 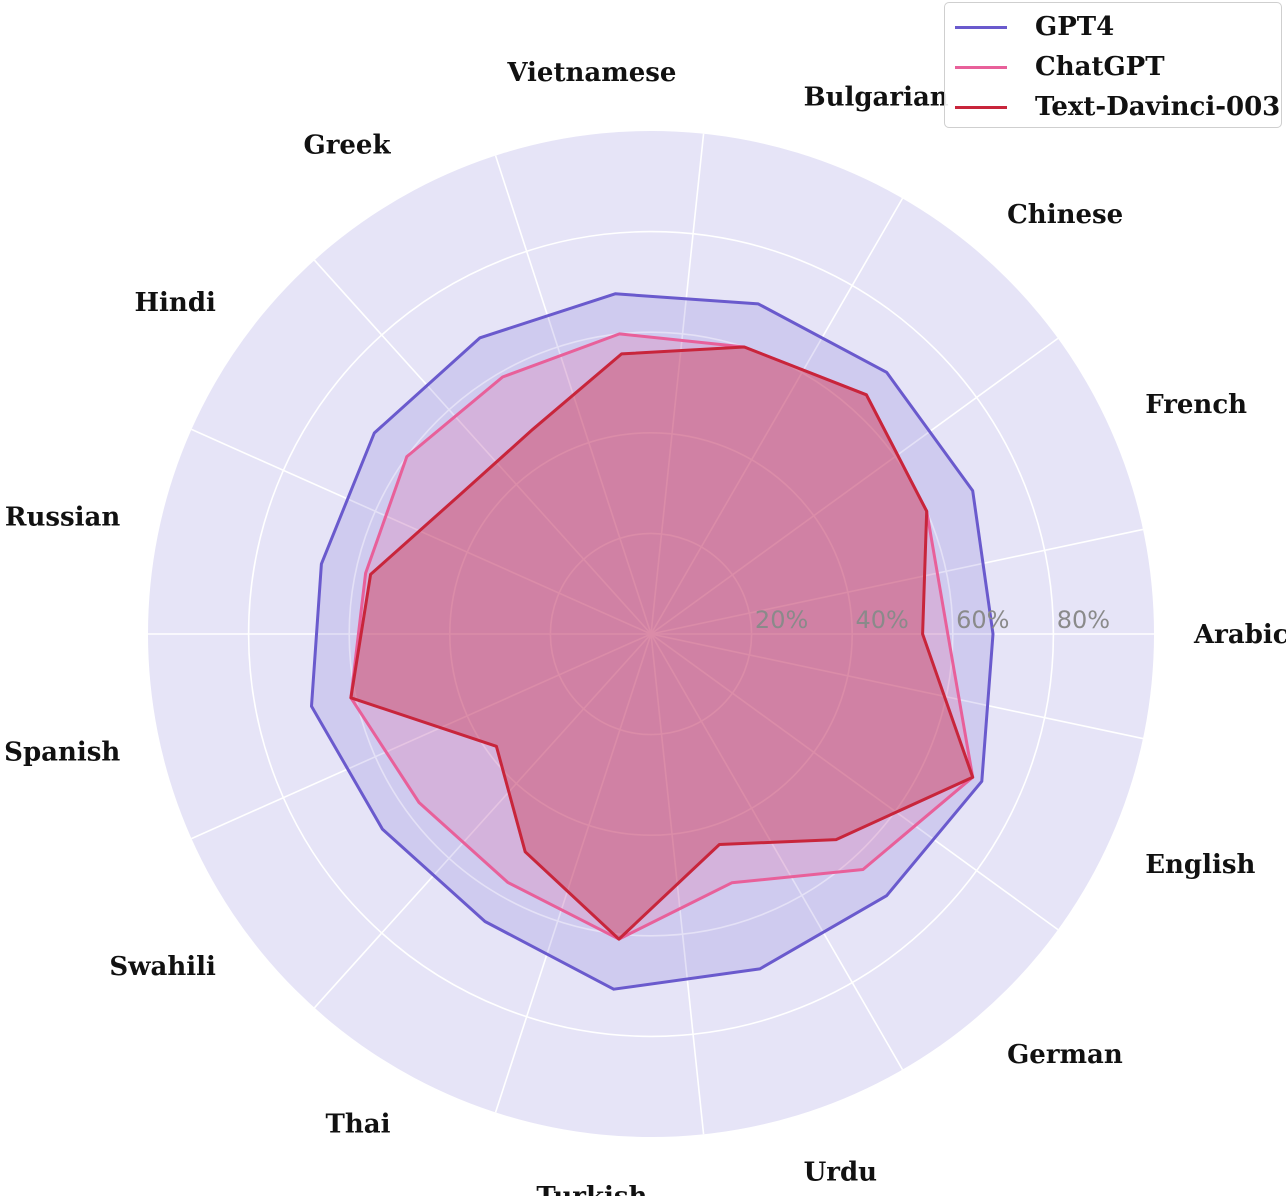 I want to click on legend-item-text-davinci-003: Text-Davinci-003, so click(x=1117, y=107).